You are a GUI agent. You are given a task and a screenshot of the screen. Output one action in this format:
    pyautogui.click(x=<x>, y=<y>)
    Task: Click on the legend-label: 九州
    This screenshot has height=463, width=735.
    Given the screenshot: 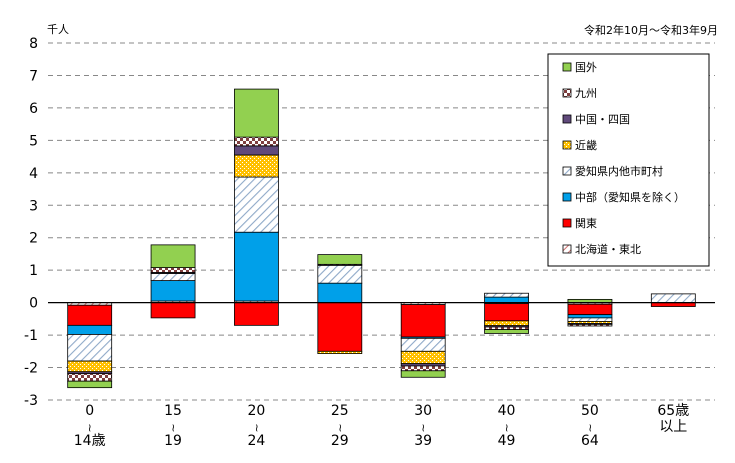 What is the action you would take?
    pyautogui.click(x=586, y=93)
    